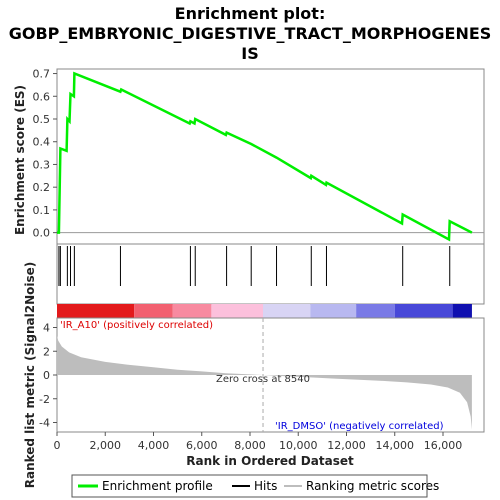  Describe the element at coordinates (298, 445) in the screenshot. I see `x-tick-label: 10,000` at that location.